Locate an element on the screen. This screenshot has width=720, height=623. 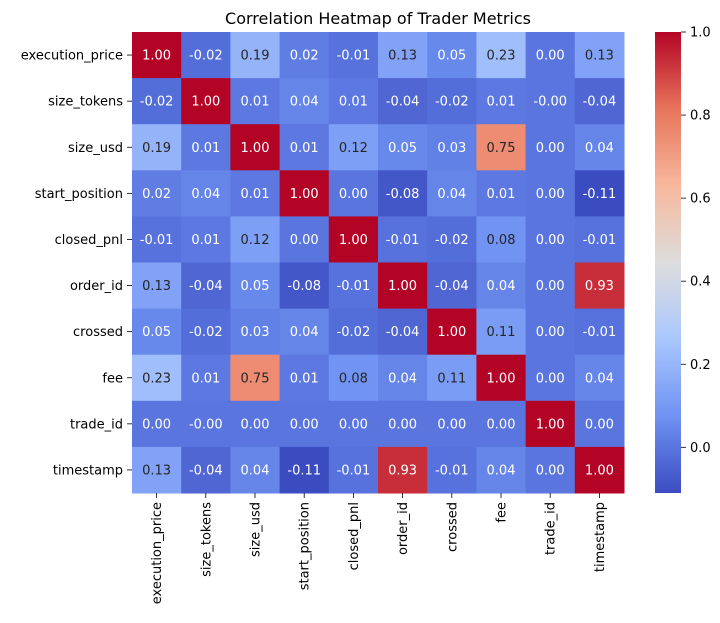
cell-value-label: -0.08 is located at coordinates (403, 194).